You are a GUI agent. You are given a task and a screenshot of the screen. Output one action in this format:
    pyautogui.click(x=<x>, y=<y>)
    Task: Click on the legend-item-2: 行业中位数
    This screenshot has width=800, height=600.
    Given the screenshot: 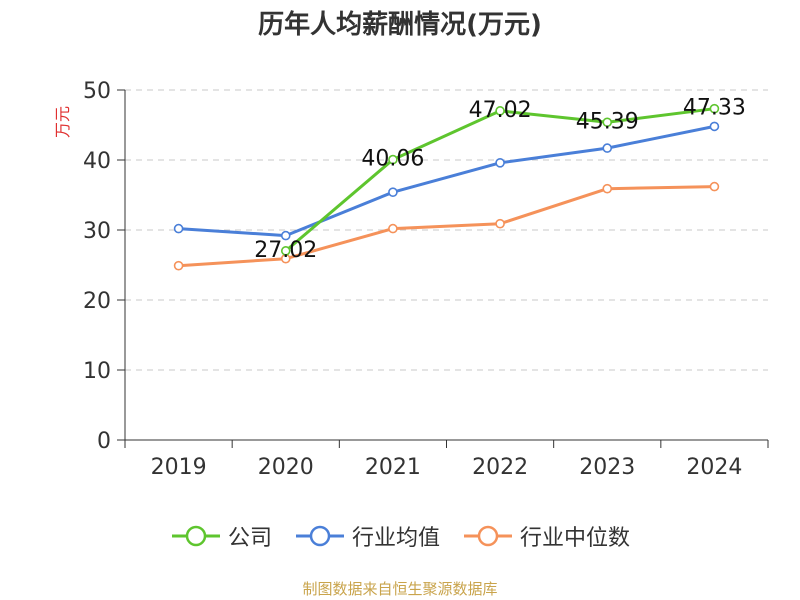 What is the action you would take?
    pyautogui.click(x=546, y=536)
    